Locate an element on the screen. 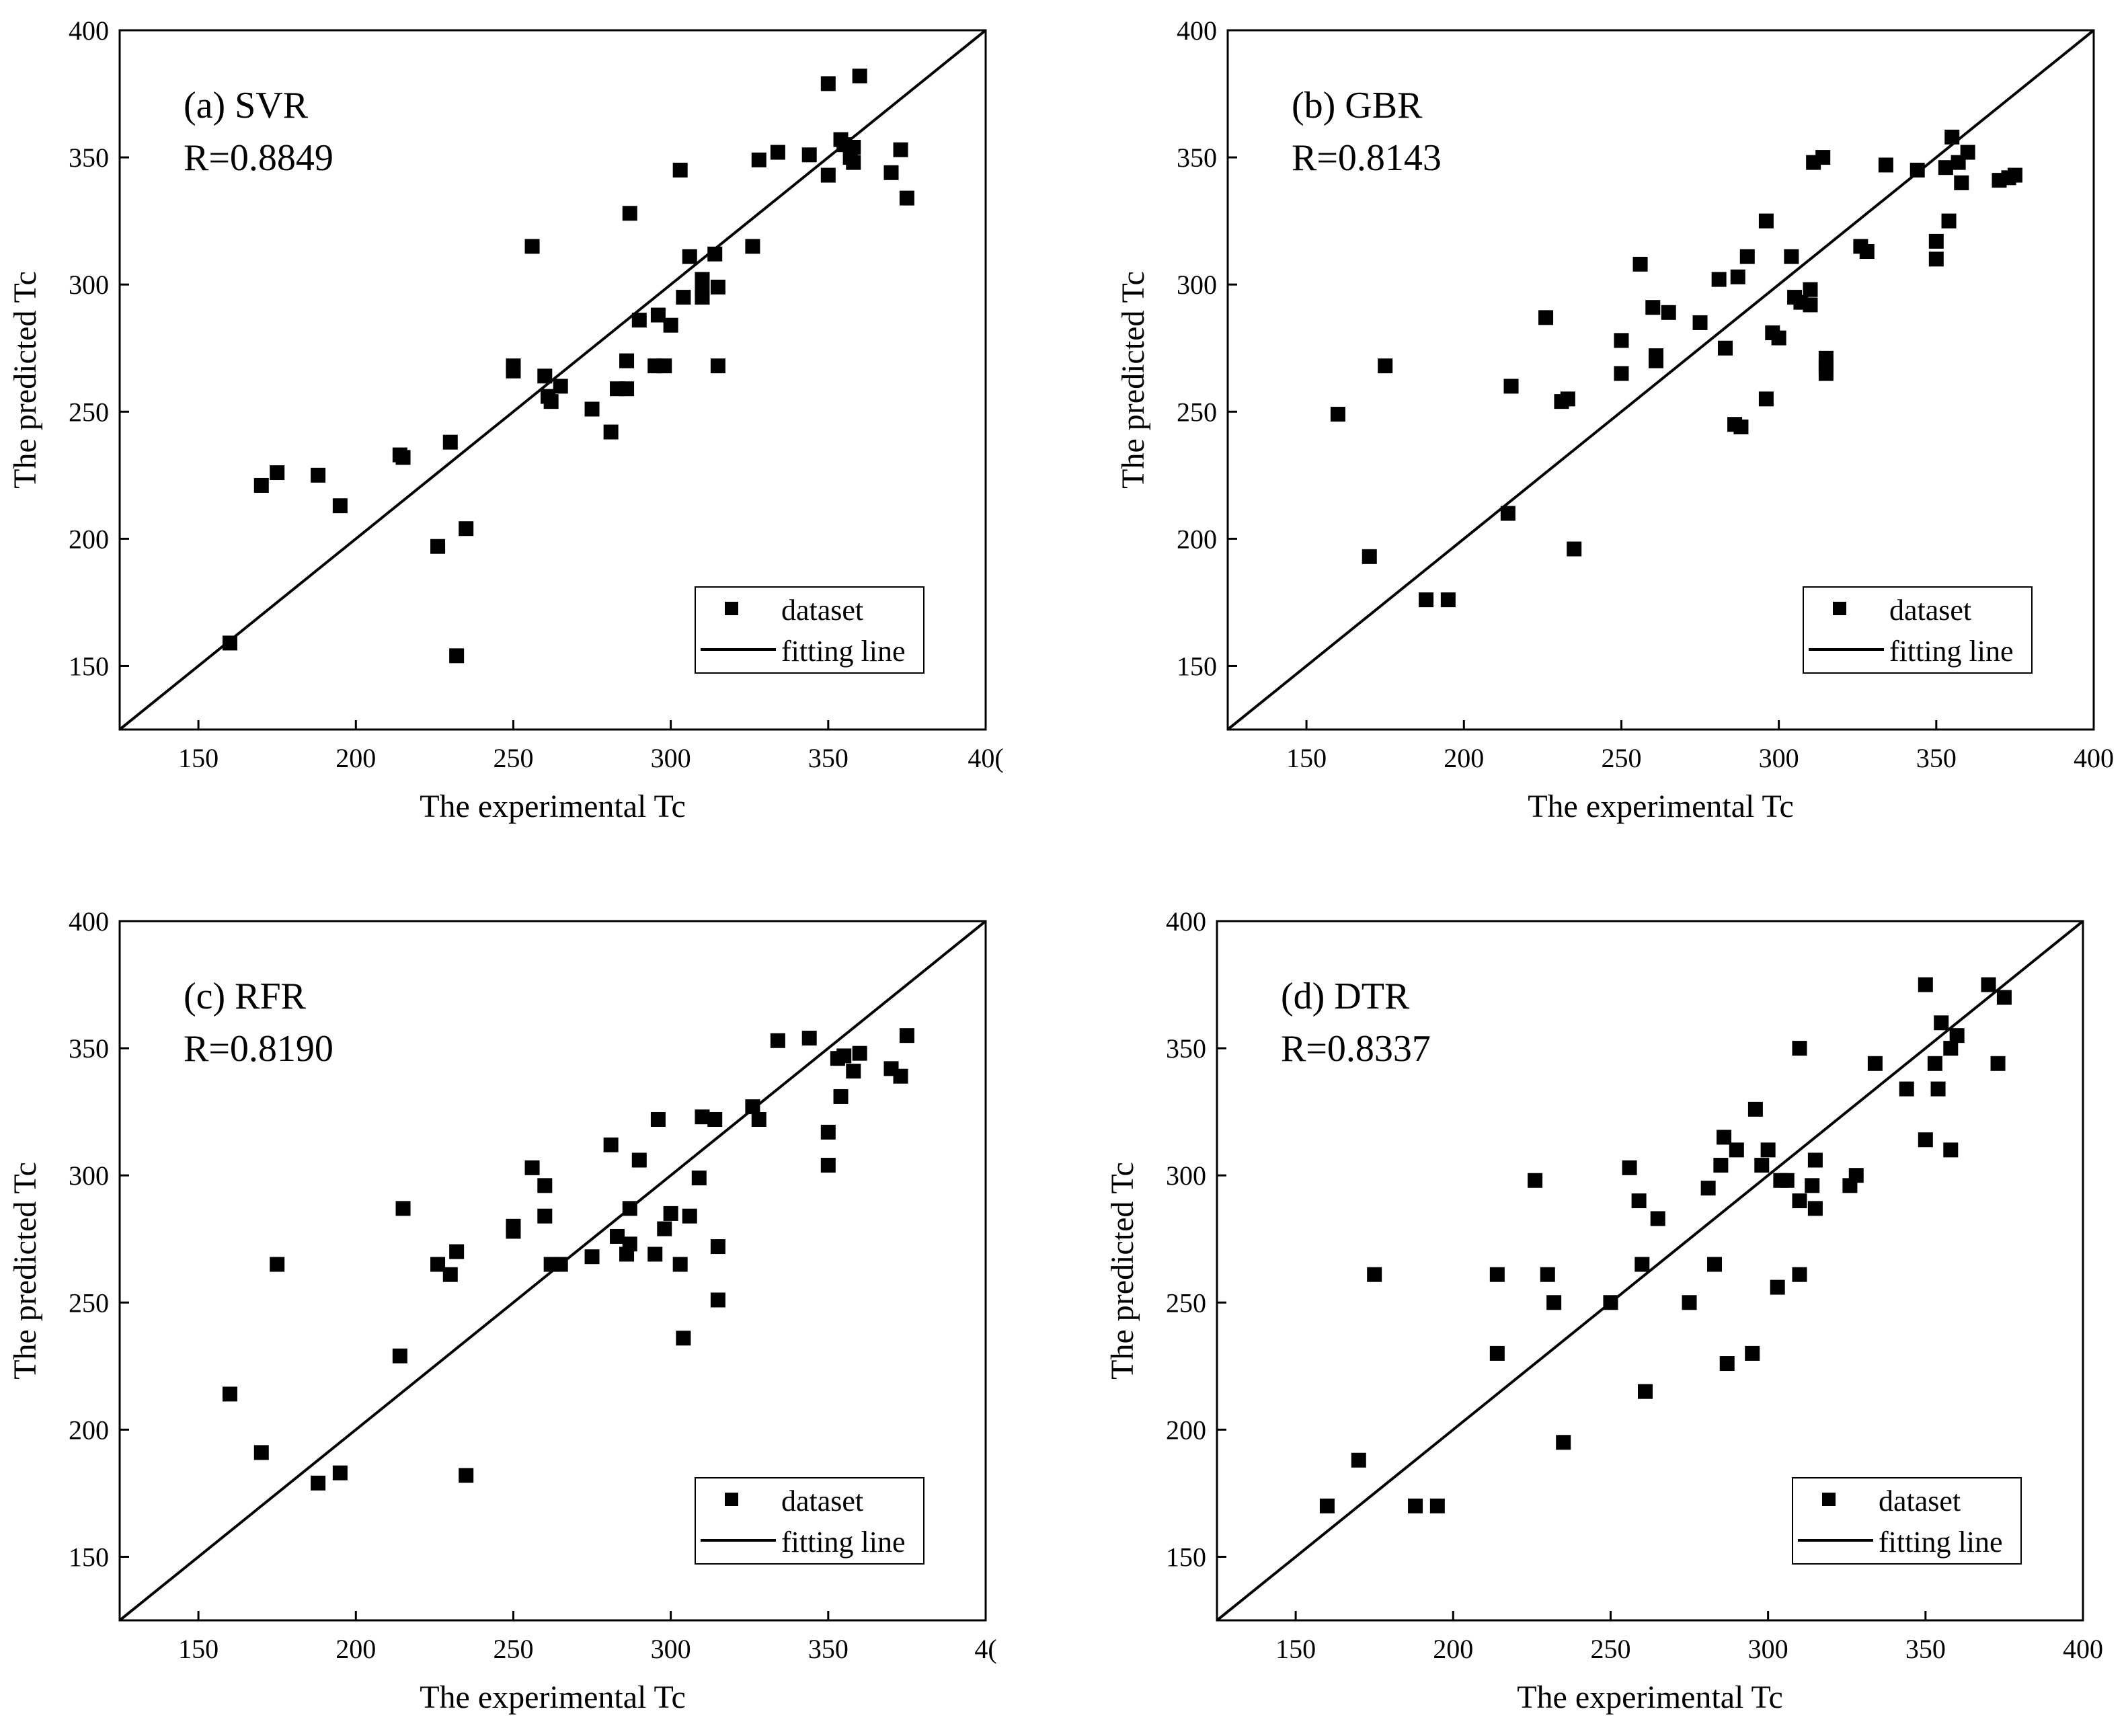 The width and height of the screenshot is (2126, 1736). panel-a-ytick-label: 250 is located at coordinates (89, 412).